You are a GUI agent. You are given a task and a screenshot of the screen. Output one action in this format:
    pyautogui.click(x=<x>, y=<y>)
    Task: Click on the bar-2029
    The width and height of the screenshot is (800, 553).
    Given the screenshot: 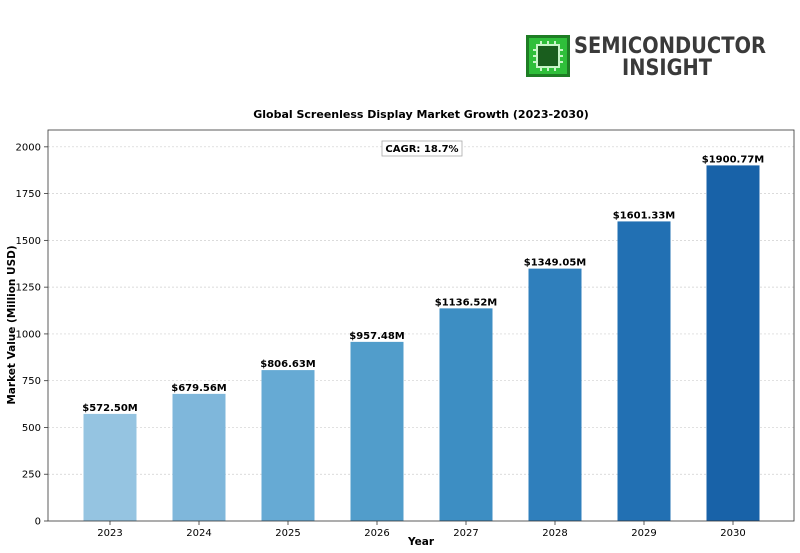 What is the action you would take?
    pyautogui.click(x=644, y=371)
    